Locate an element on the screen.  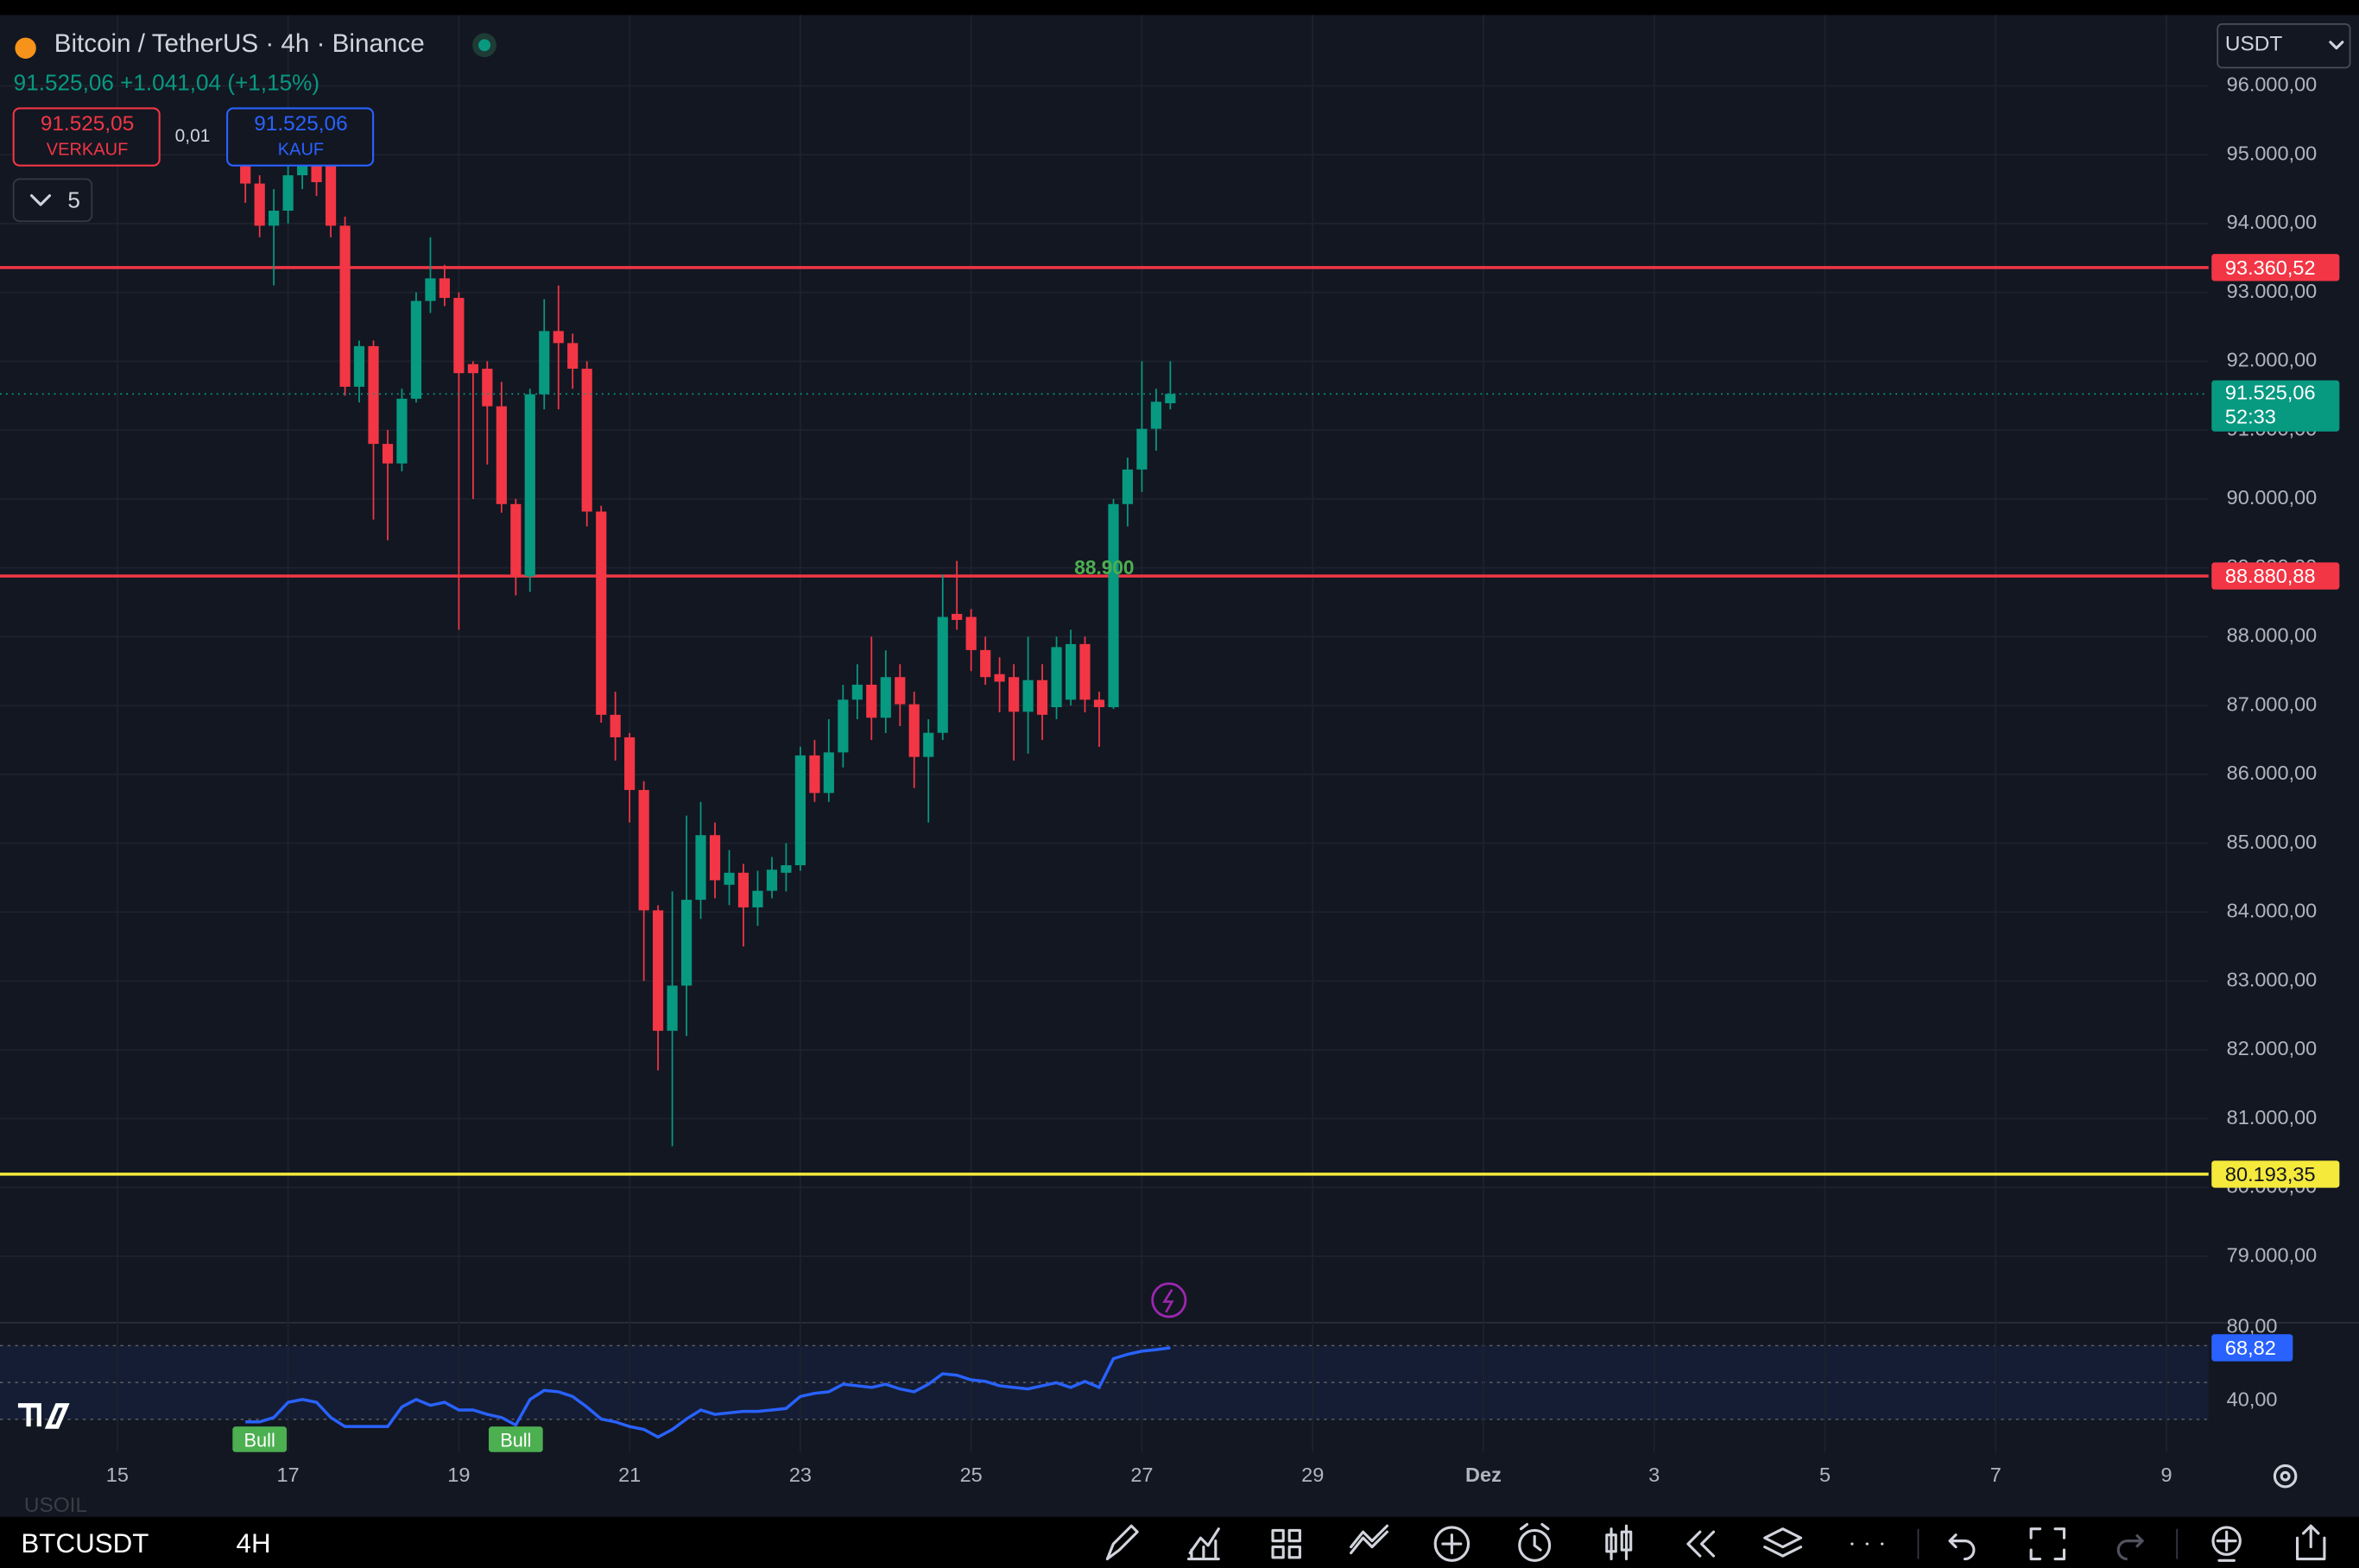
chevron-icon is located at coordinates (2336, 45).